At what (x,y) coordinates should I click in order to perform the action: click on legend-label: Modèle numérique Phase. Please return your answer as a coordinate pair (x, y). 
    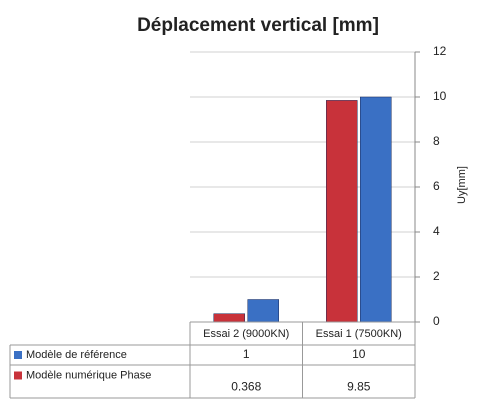
    Looking at the image, I should click on (88, 375).